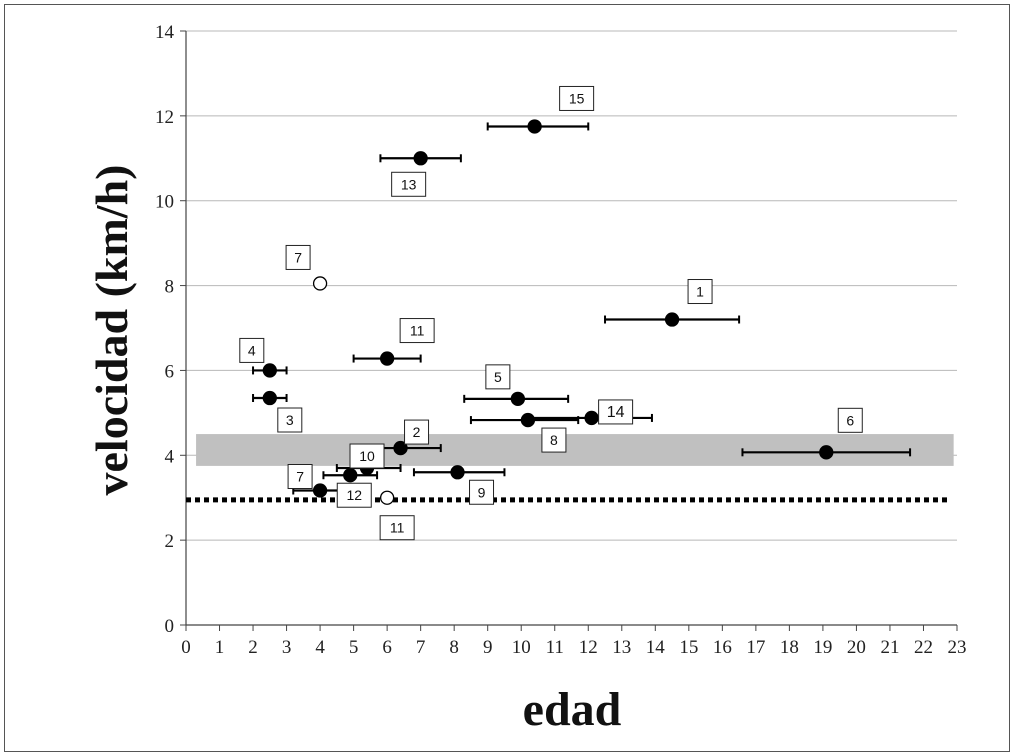 This screenshot has height=756, width=1016. I want to click on point-label: 1, so click(700, 292).